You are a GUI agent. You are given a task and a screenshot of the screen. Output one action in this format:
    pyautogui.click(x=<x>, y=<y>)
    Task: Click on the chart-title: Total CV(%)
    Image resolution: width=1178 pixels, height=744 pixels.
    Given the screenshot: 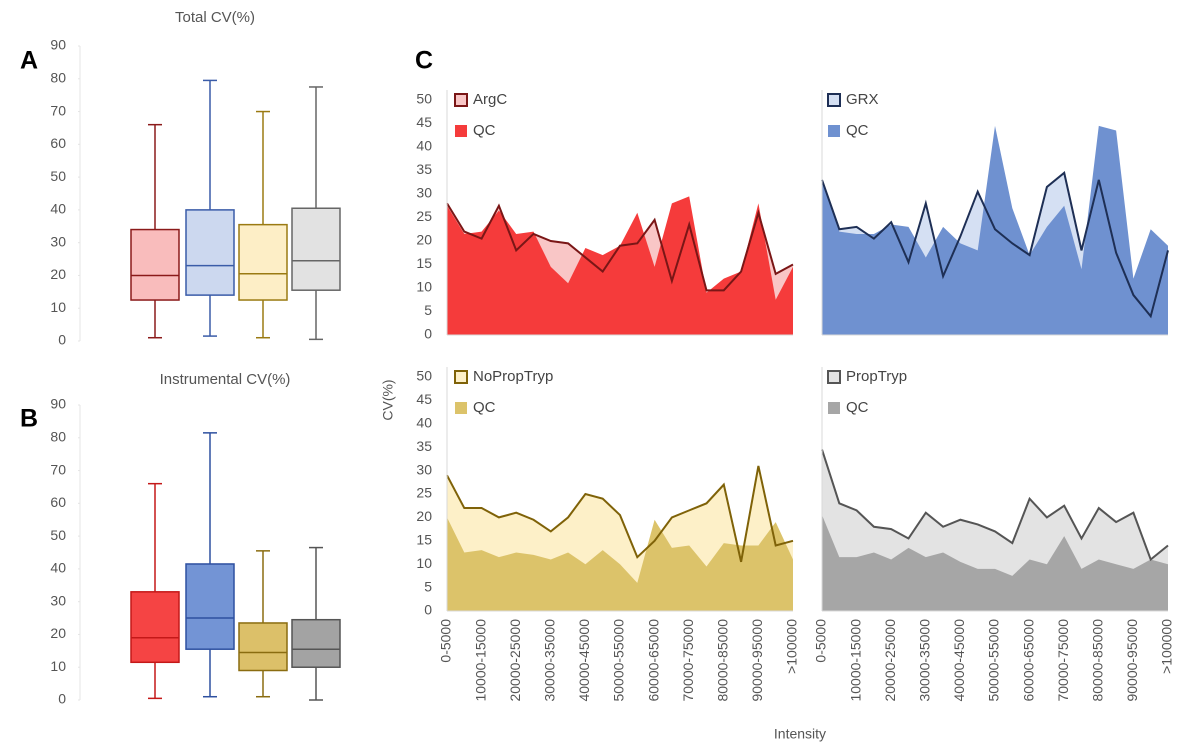 What is the action you would take?
    pyautogui.click(x=215, y=17)
    